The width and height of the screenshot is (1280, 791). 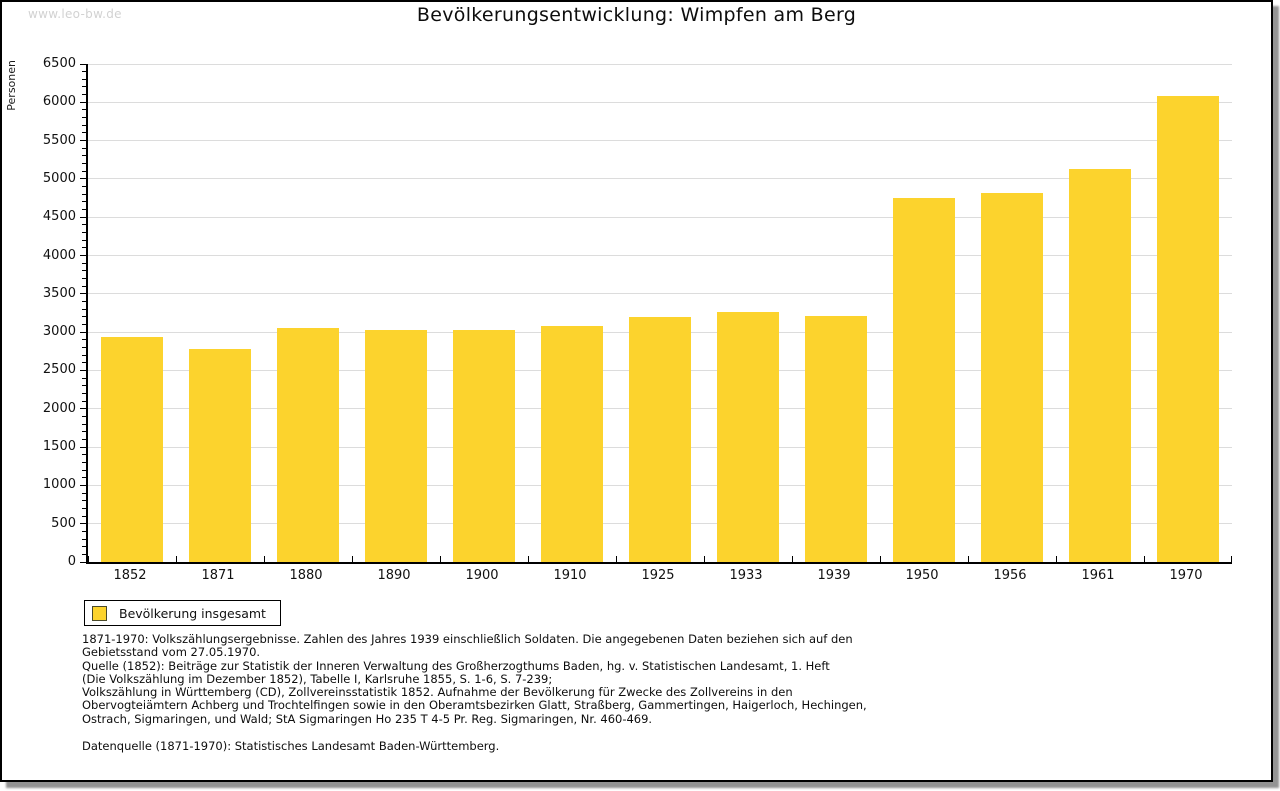 What do you see at coordinates (922, 575) in the screenshot?
I see `x-tick-label: 1950` at bounding box center [922, 575].